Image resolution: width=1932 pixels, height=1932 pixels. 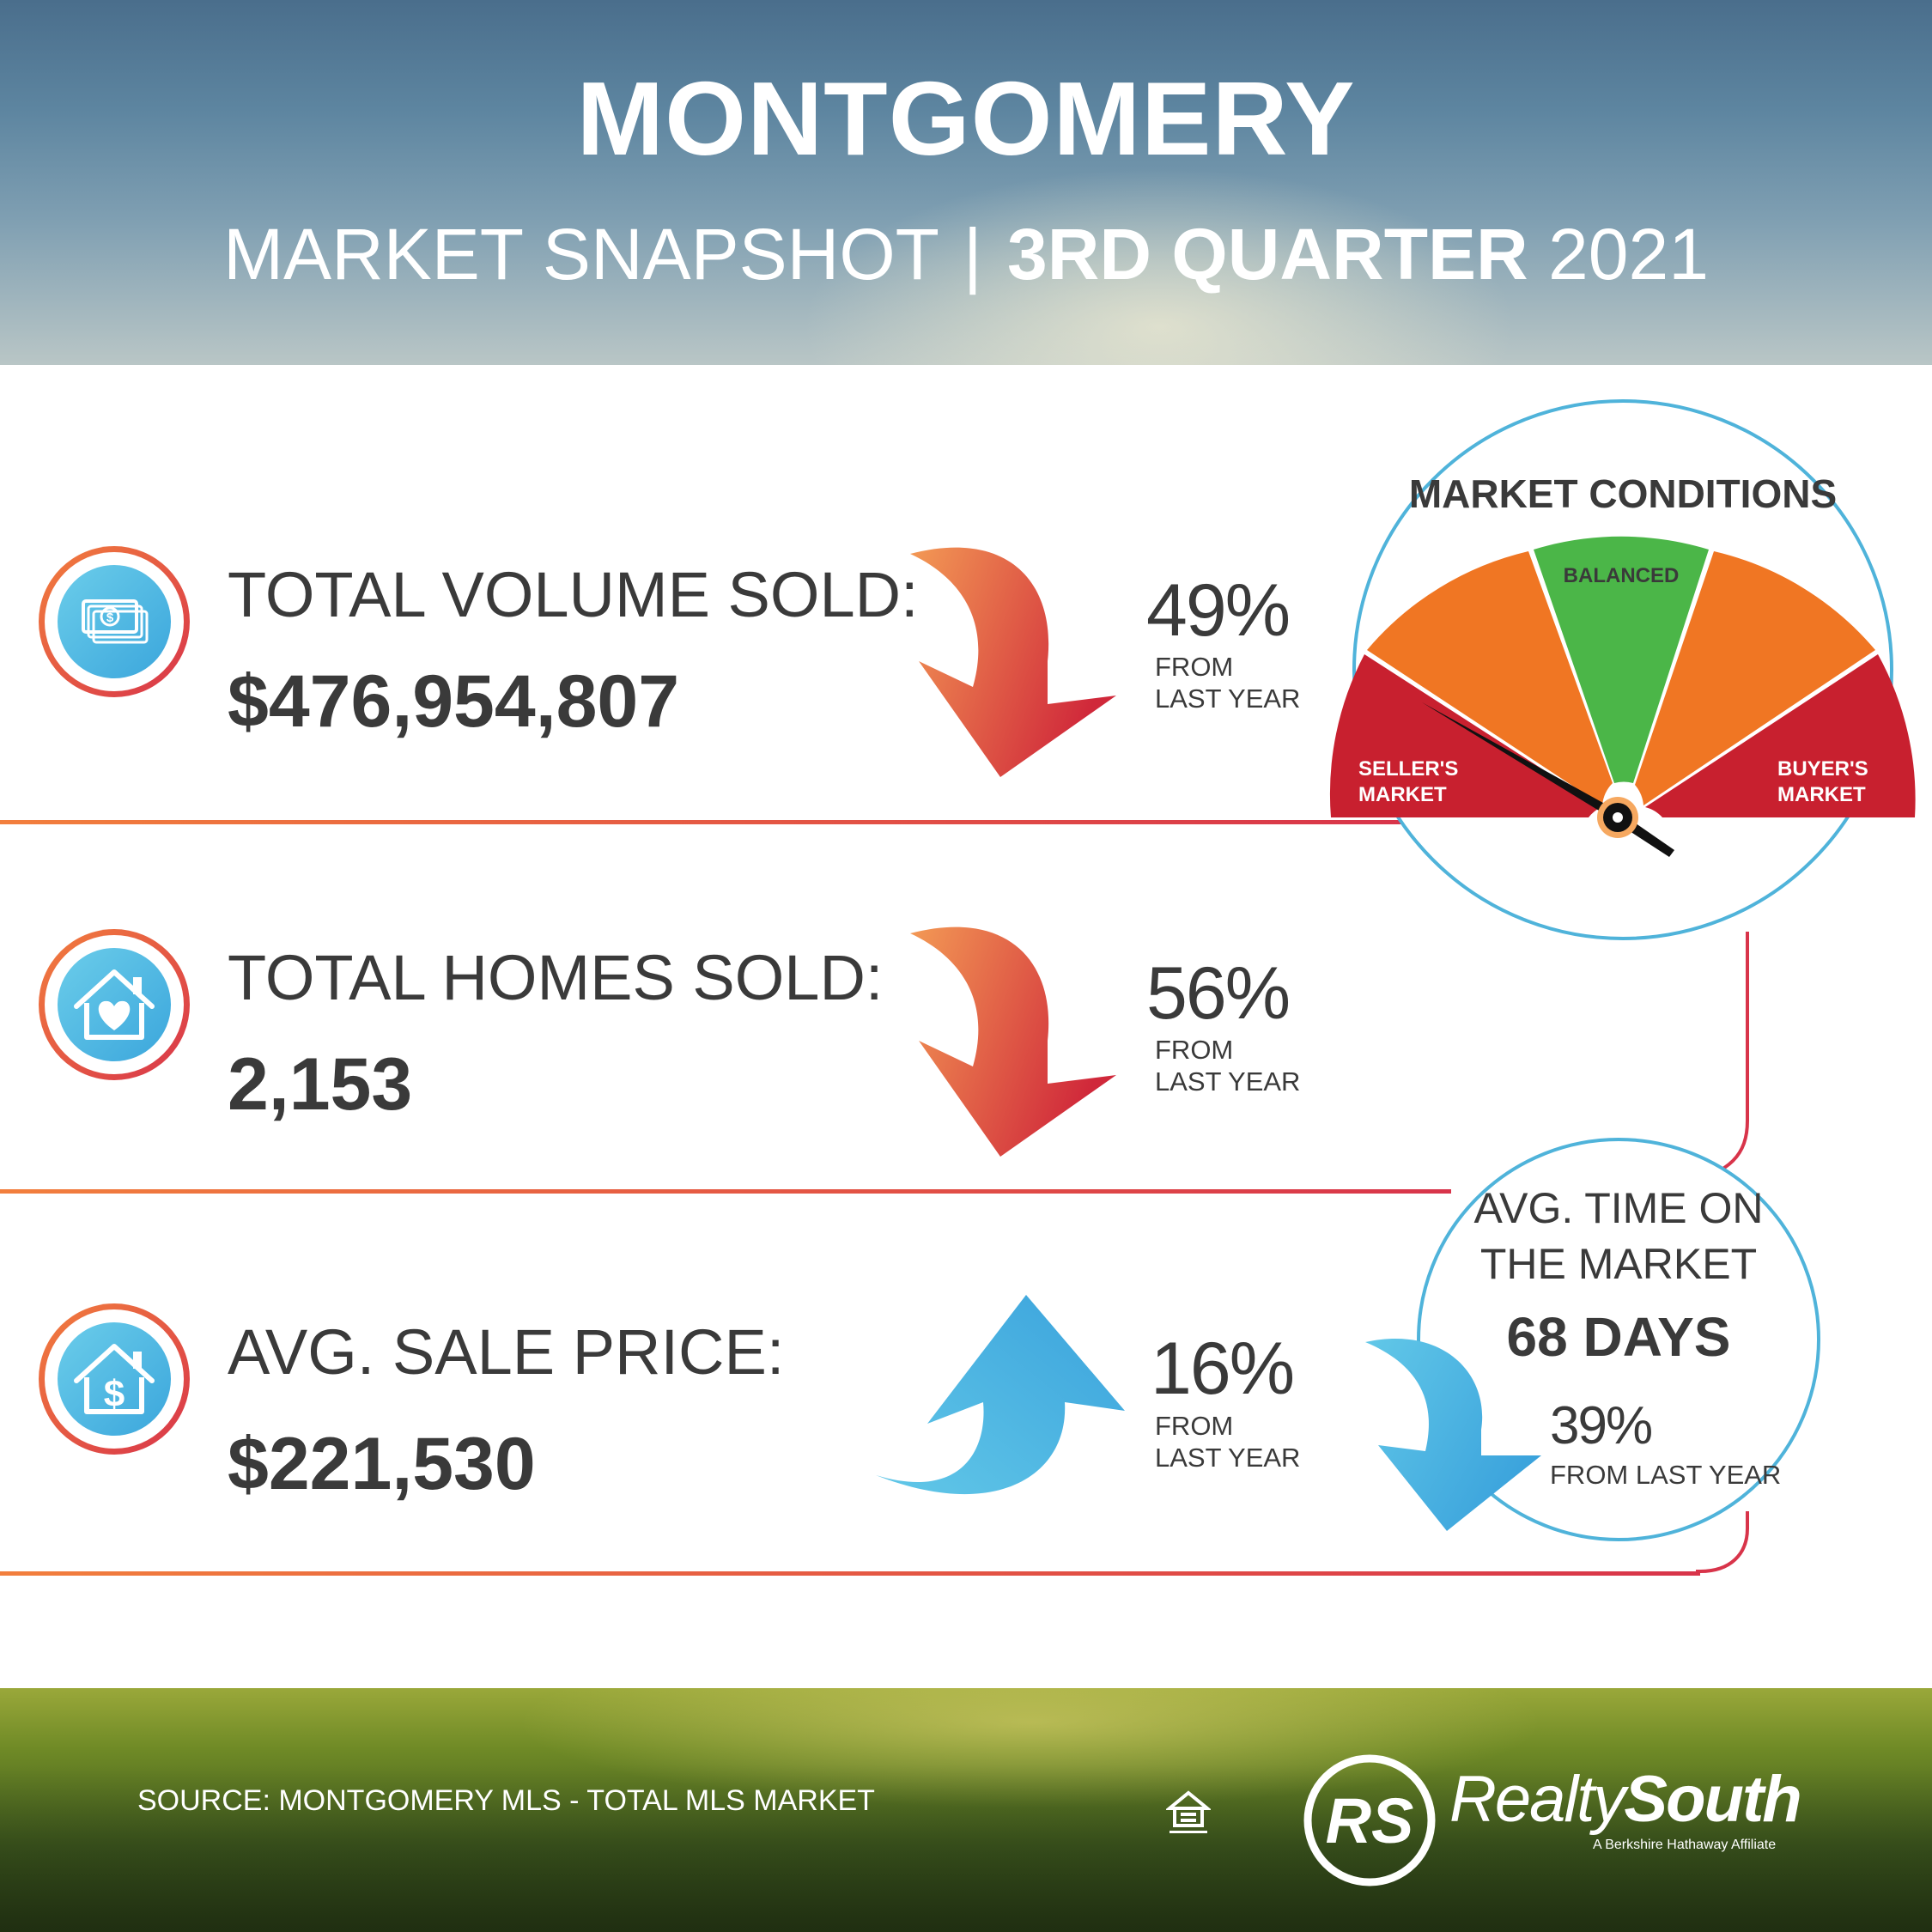 I want to click on stat-pct-price: 16%, so click(x=1223, y=1368).